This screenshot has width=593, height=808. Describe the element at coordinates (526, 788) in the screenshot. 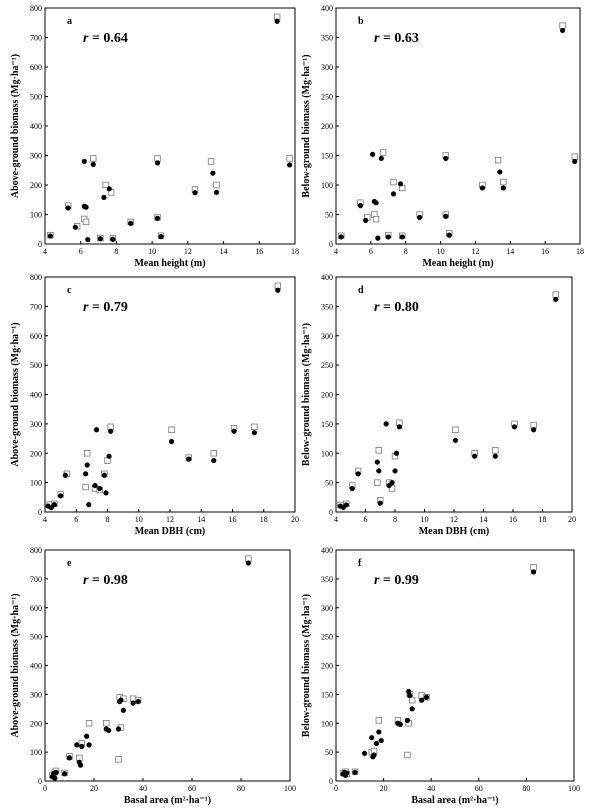

I see `x-tick-label: 80` at that location.